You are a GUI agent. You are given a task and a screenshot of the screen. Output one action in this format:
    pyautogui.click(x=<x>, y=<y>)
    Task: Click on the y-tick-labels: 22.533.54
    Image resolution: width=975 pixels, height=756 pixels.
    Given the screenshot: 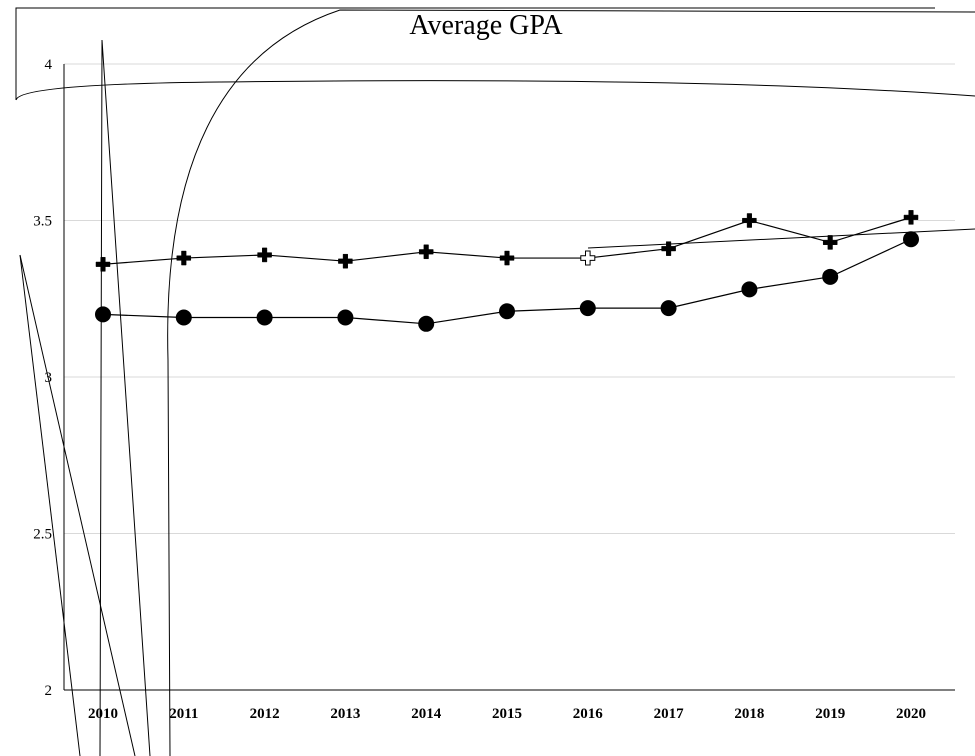 What is the action you would take?
    pyautogui.click(x=42, y=378)
    